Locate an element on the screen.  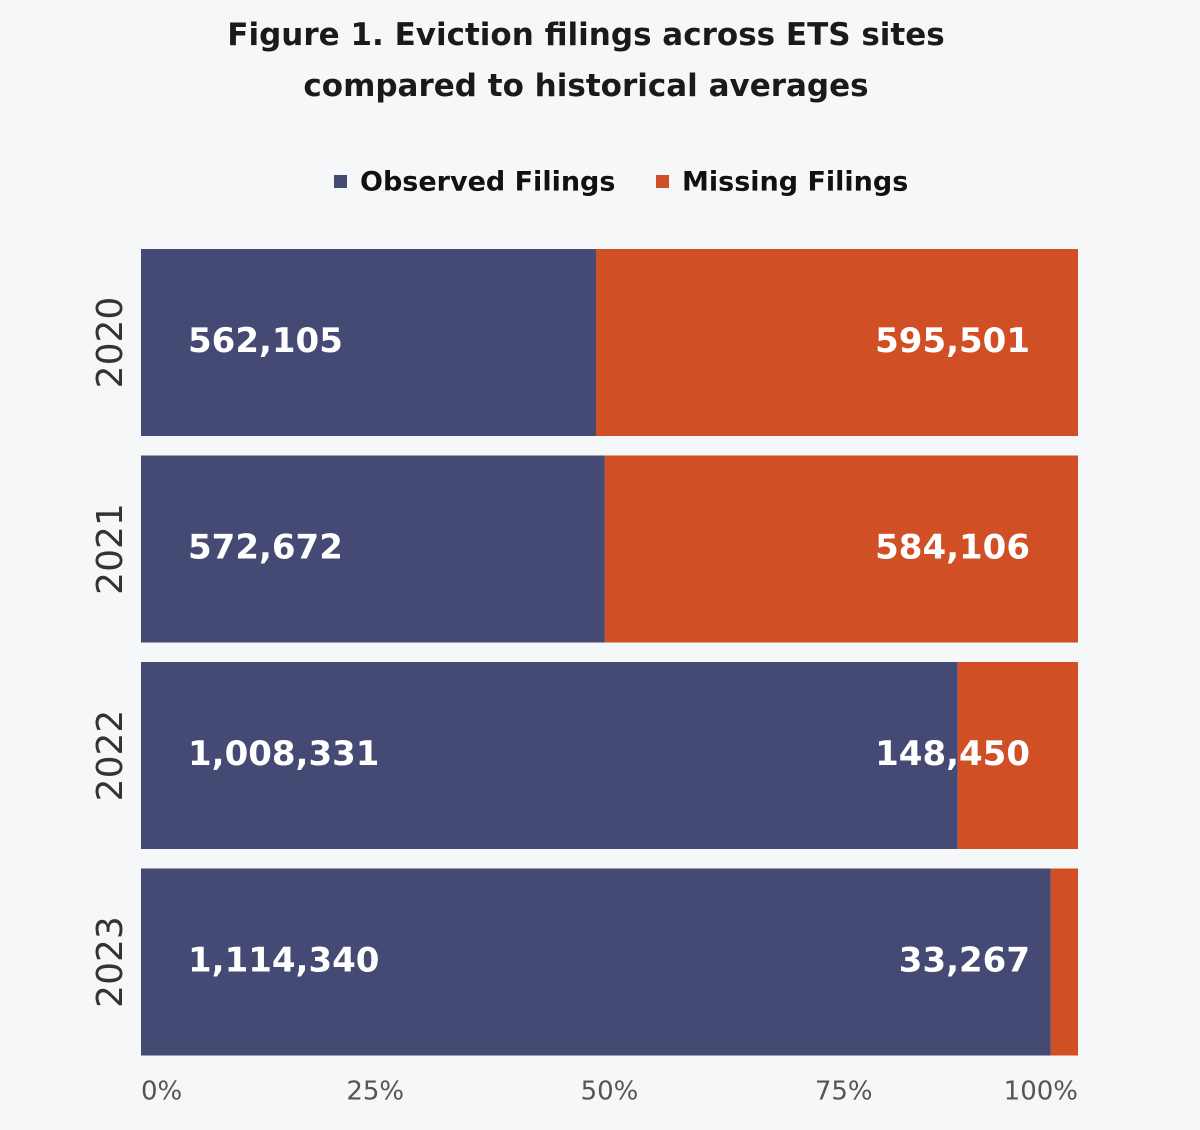
data-label: 584,106 is located at coordinates (952, 548).